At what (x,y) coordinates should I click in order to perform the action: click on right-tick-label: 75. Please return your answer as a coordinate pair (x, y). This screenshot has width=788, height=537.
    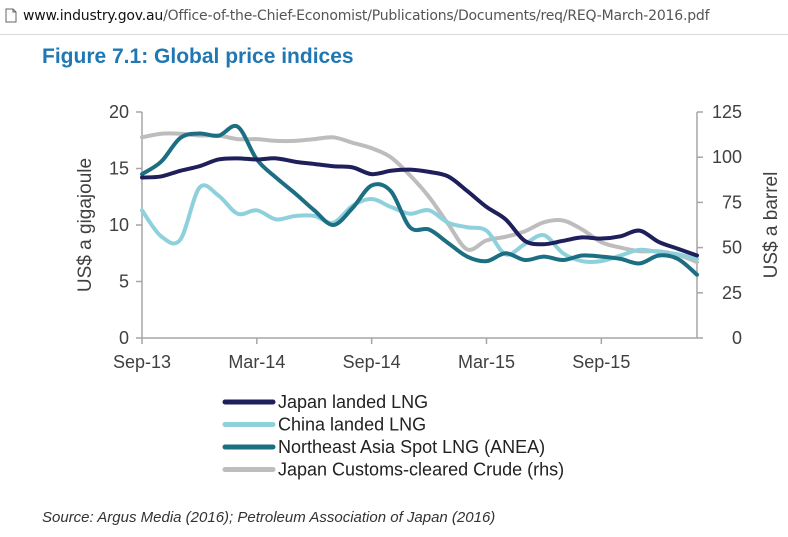
    Looking at the image, I should click on (732, 202).